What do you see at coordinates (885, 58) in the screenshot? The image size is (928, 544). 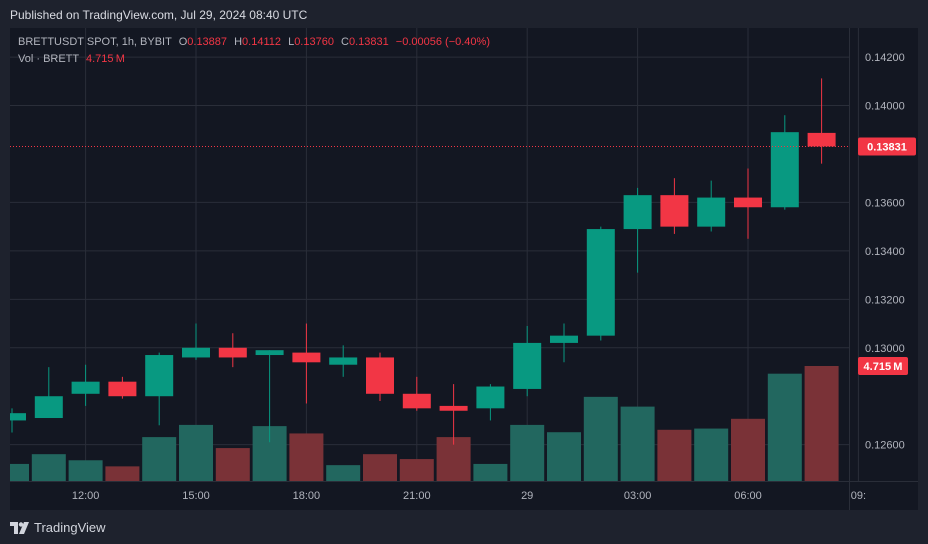 I see `y-axis-tick-label: 0.14200` at bounding box center [885, 58].